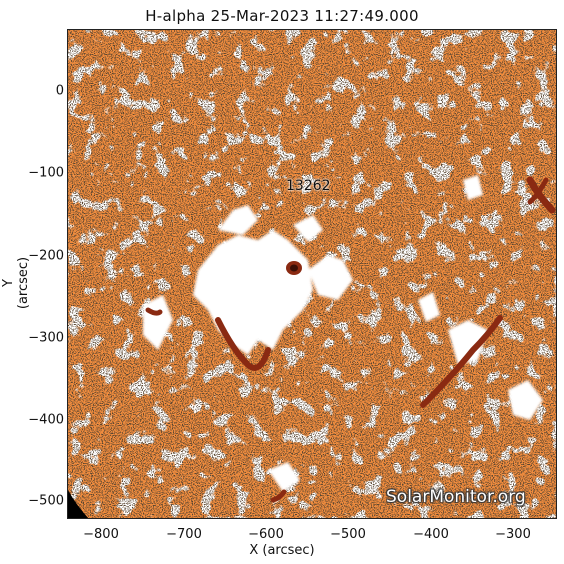 The height and width of the screenshot is (564, 564). Describe the element at coordinates (46, 256) in the screenshot. I see `y-tick-label: −200` at that location.